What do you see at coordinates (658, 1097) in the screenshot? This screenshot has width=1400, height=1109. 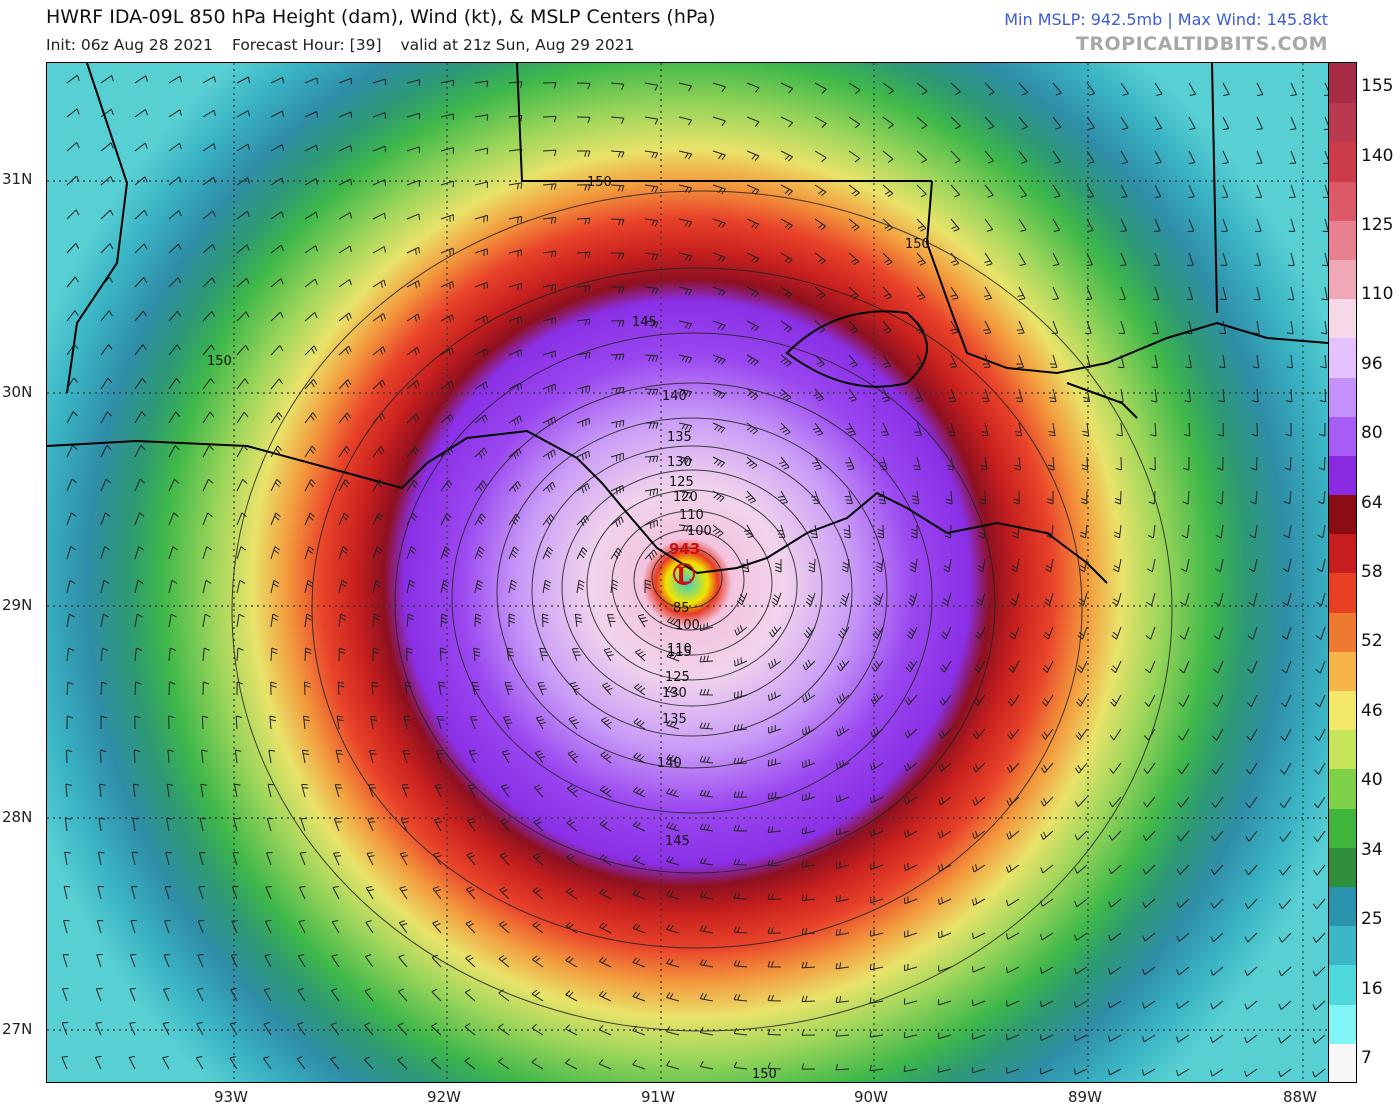 I see `lon-label-91w: 91W` at bounding box center [658, 1097].